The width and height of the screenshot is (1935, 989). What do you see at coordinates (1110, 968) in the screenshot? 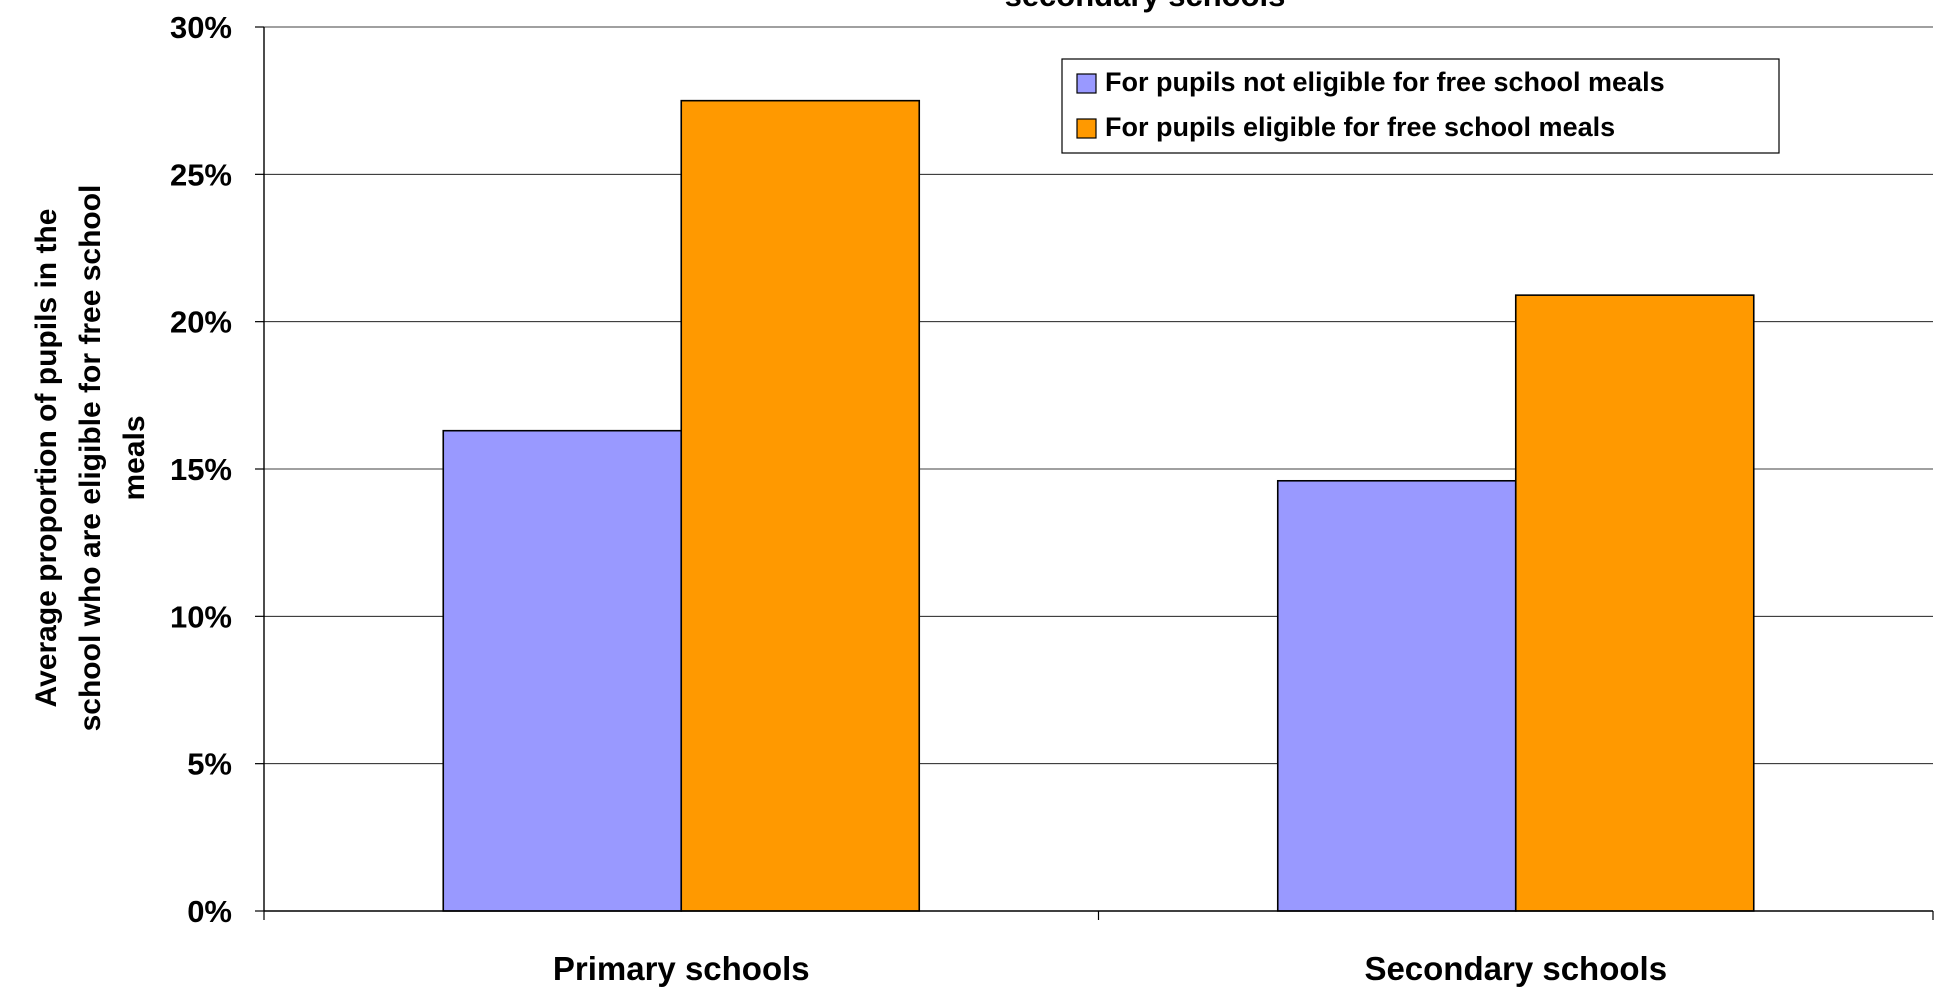
I see `x-tick-labels: Primary schools Secondary schools` at bounding box center [1110, 968].